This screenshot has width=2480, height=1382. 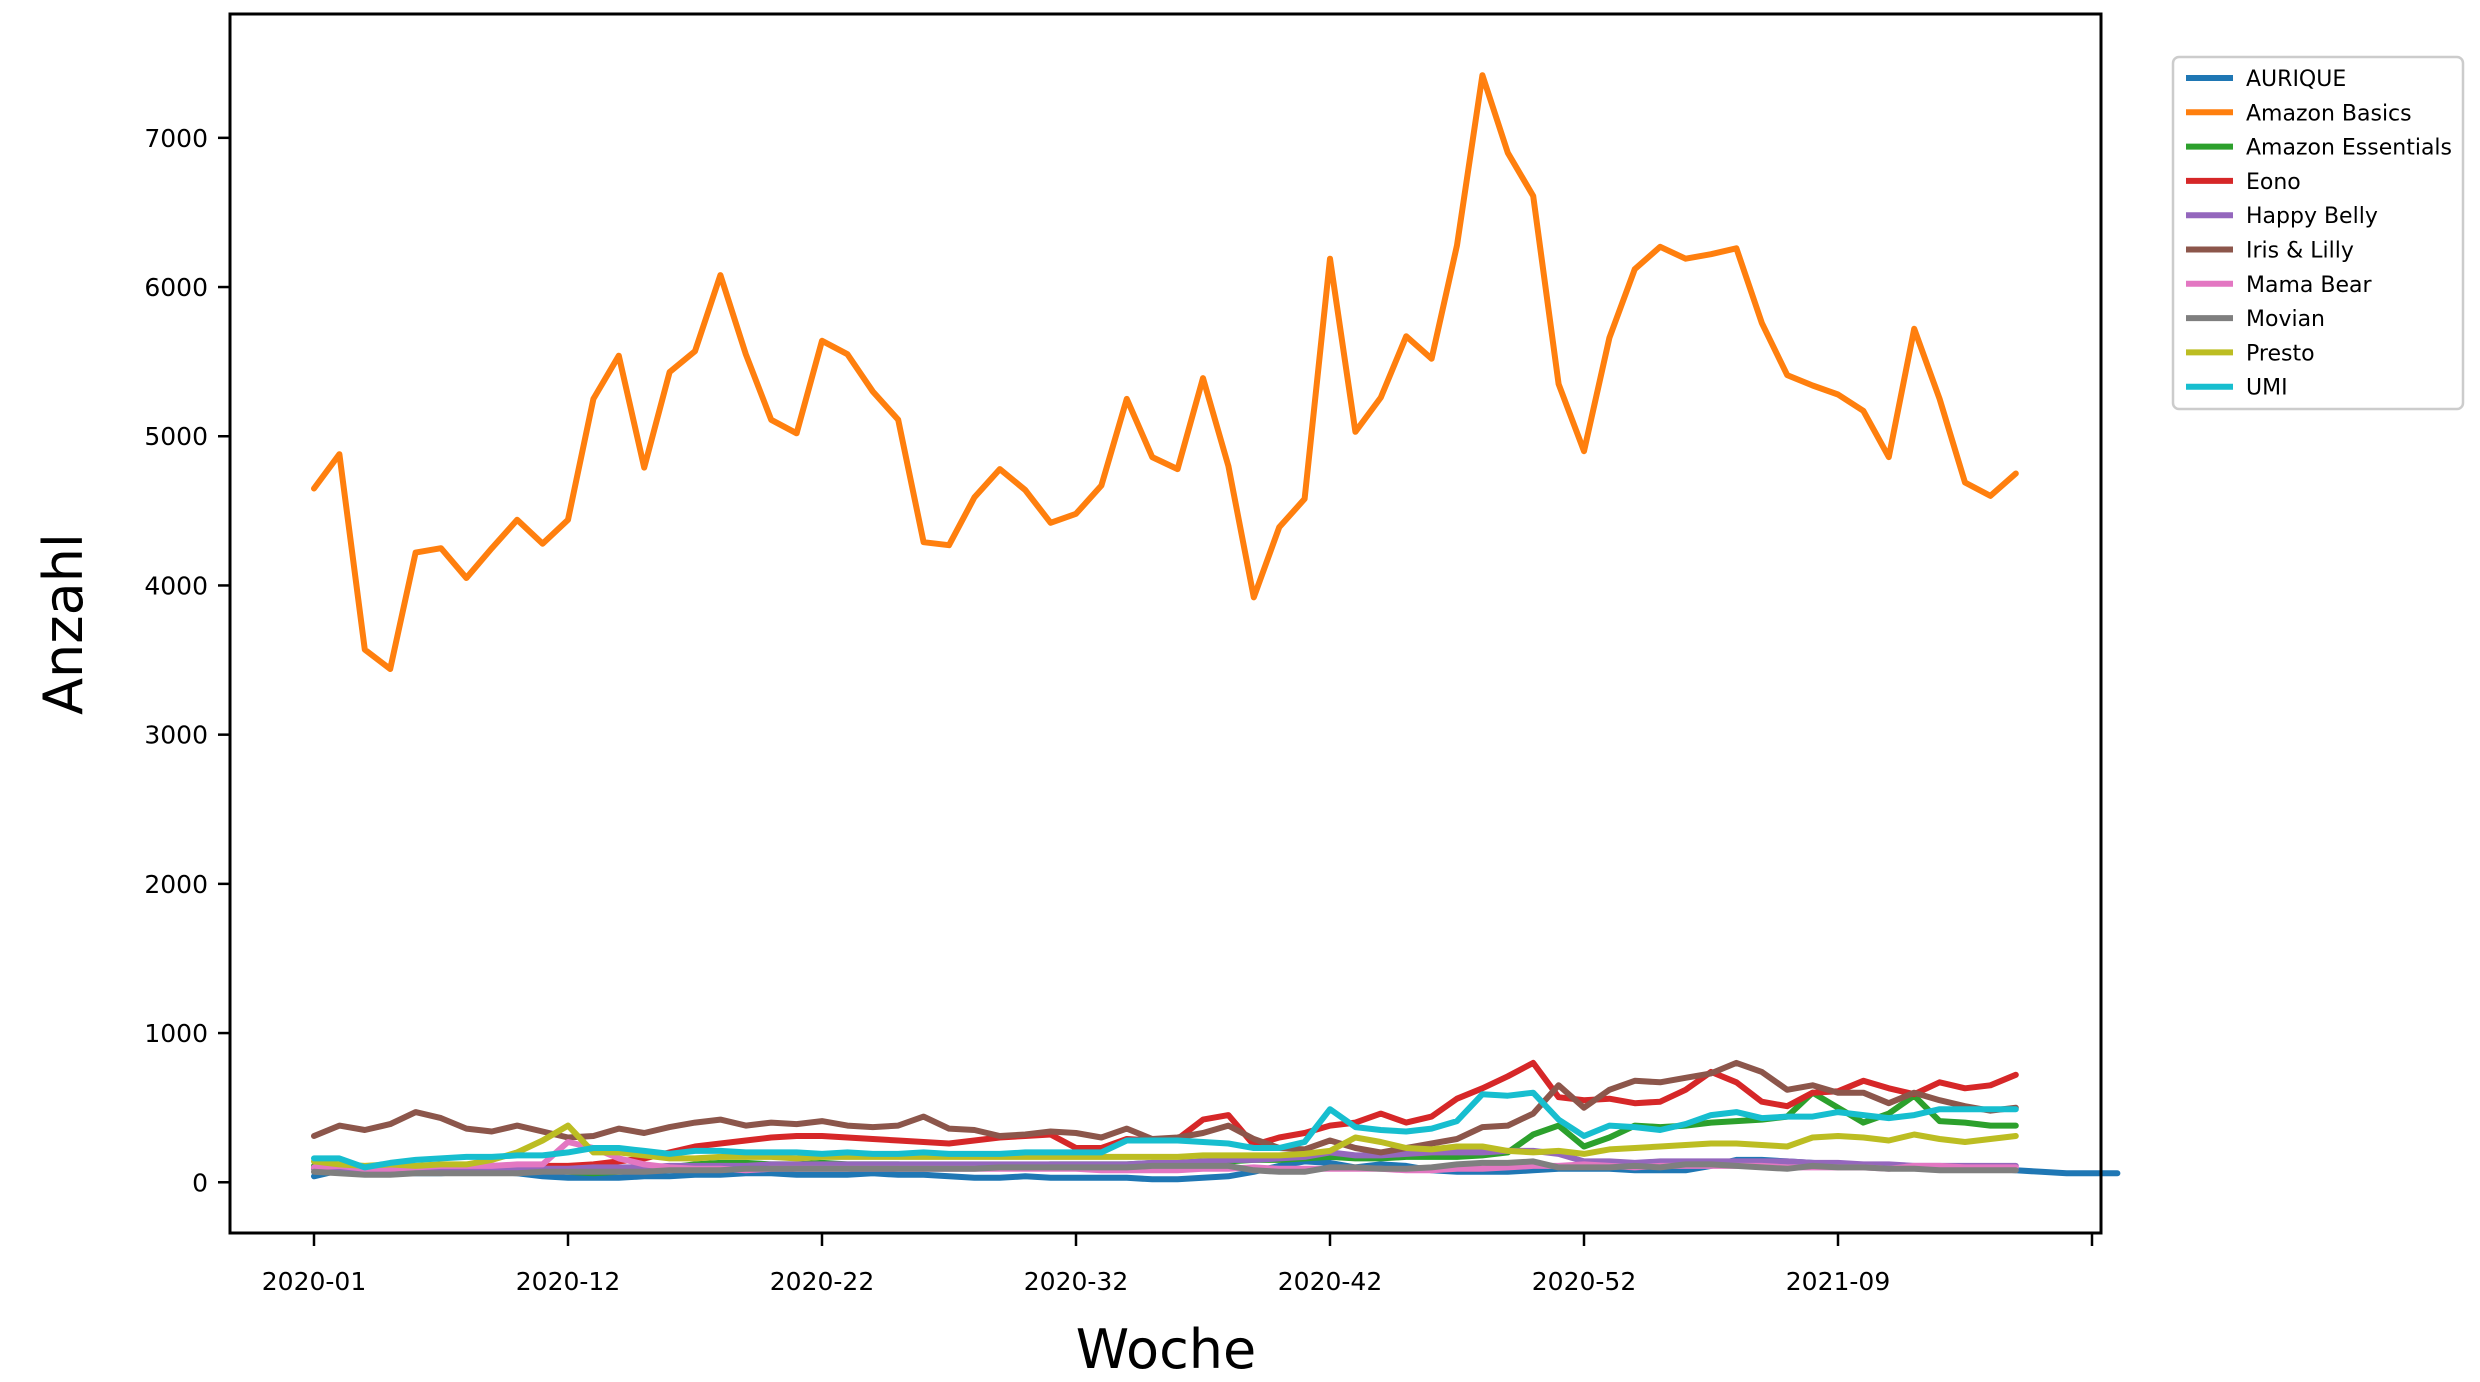 What do you see at coordinates (176, 735) in the screenshot?
I see `y-tick-label: 3000` at bounding box center [176, 735].